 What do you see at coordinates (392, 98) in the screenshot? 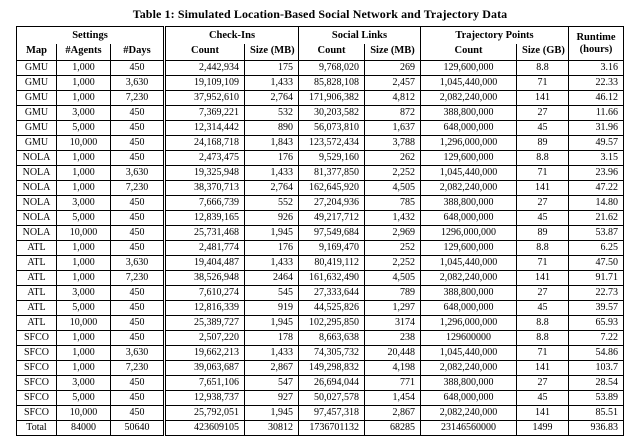
I see `cell: 4,812` at bounding box center [392, 98].